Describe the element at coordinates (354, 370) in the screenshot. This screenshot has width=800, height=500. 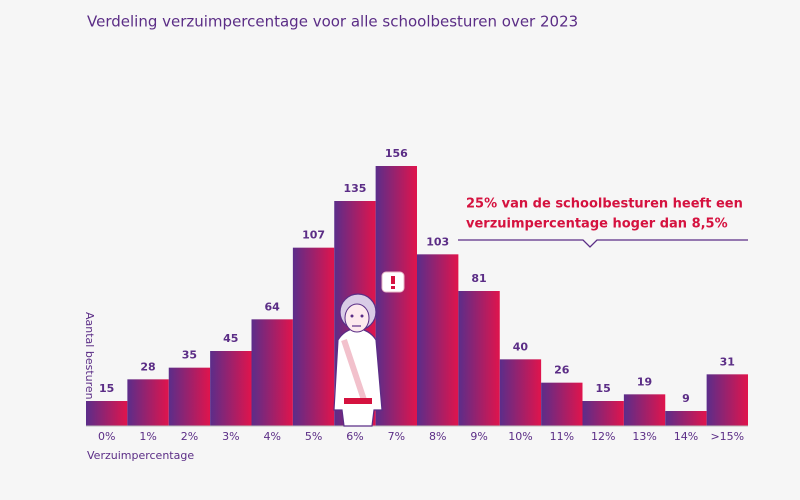
I see `sash` at that location.